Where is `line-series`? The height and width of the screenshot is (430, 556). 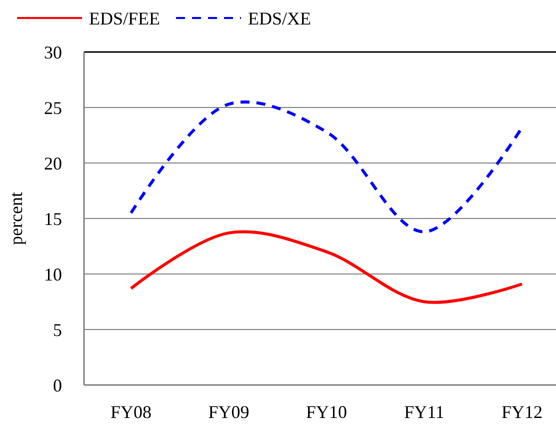 line-series is located at coordinates (327, 267).